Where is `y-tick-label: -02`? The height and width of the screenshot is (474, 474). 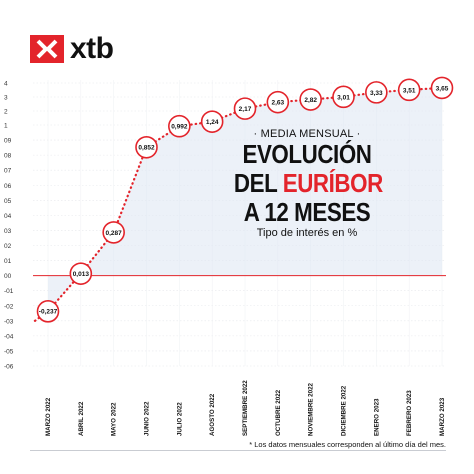 y-tick-label: -02 is located at coordinates (9, 306).